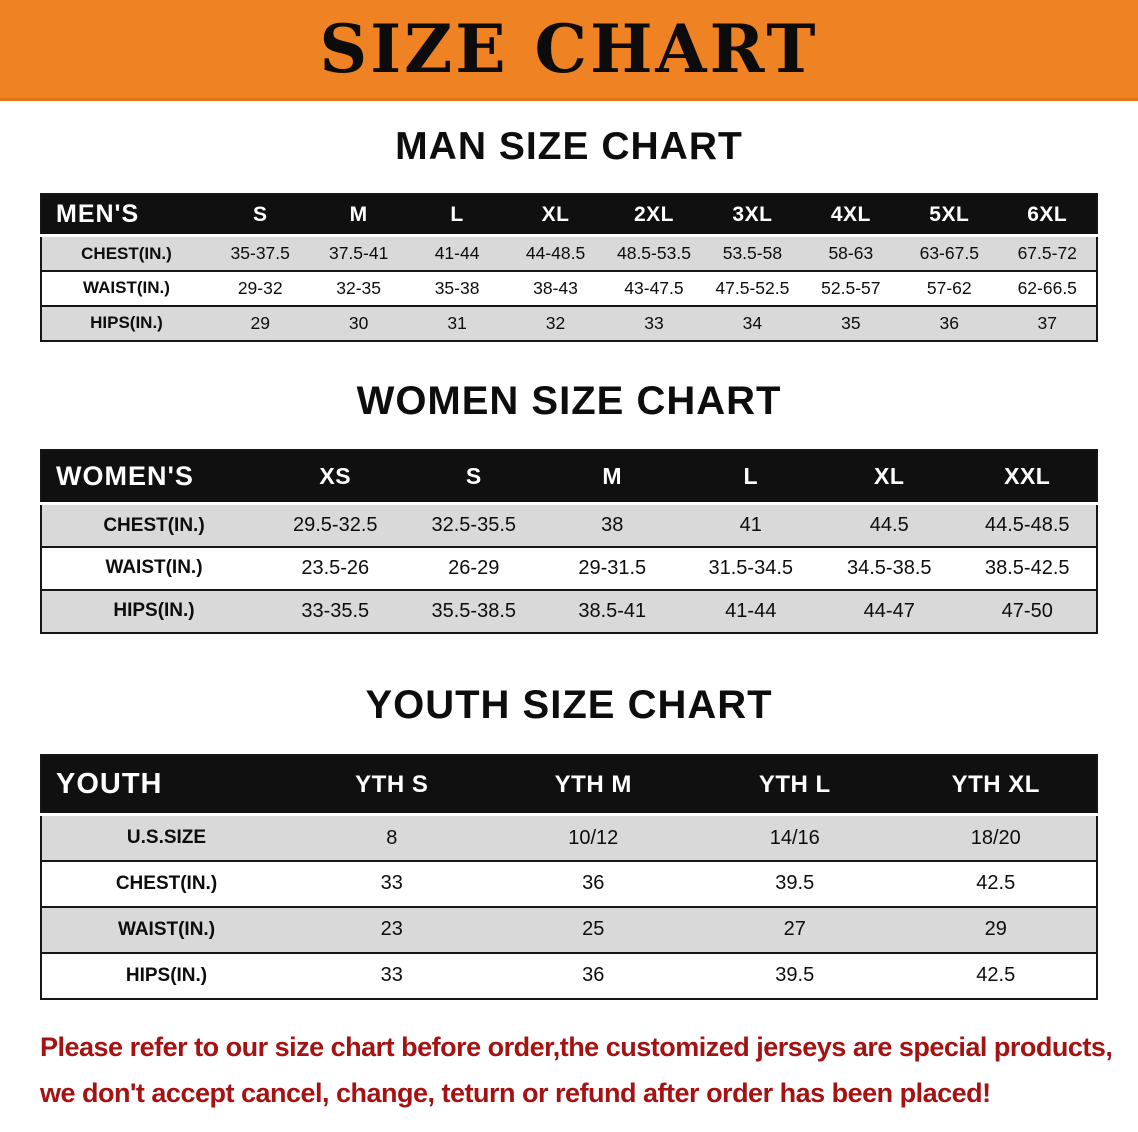 The width and height of the screenshot is (1138, 1132). What do you see at coordinates (555, 322) in the screenshot?
I see `size-value-cell: 32` at bounding box center [555, 322].